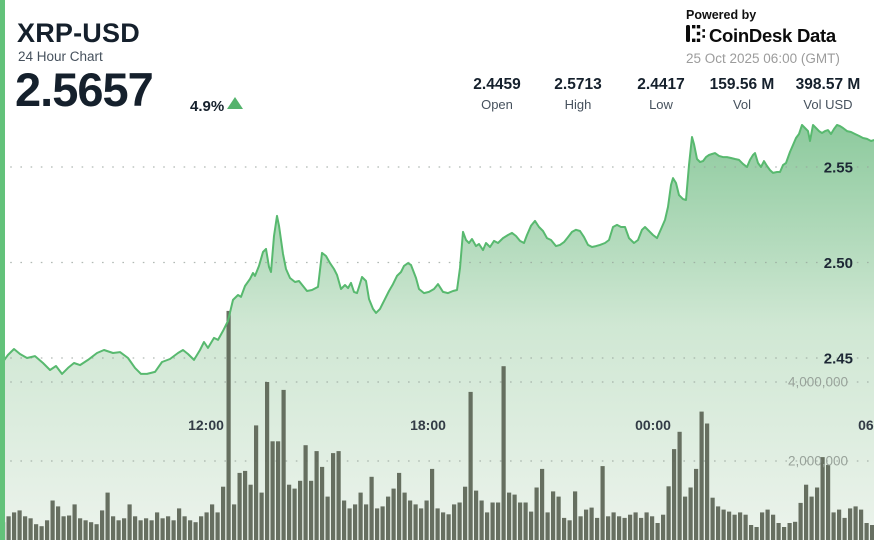 Image resolution: width=874 pixels, height=540 pixels. What do you see at coordinates (660, 94) in the screenshot?
I see `stat-low: 2.4417 Low` at bounding box center [660, 94].